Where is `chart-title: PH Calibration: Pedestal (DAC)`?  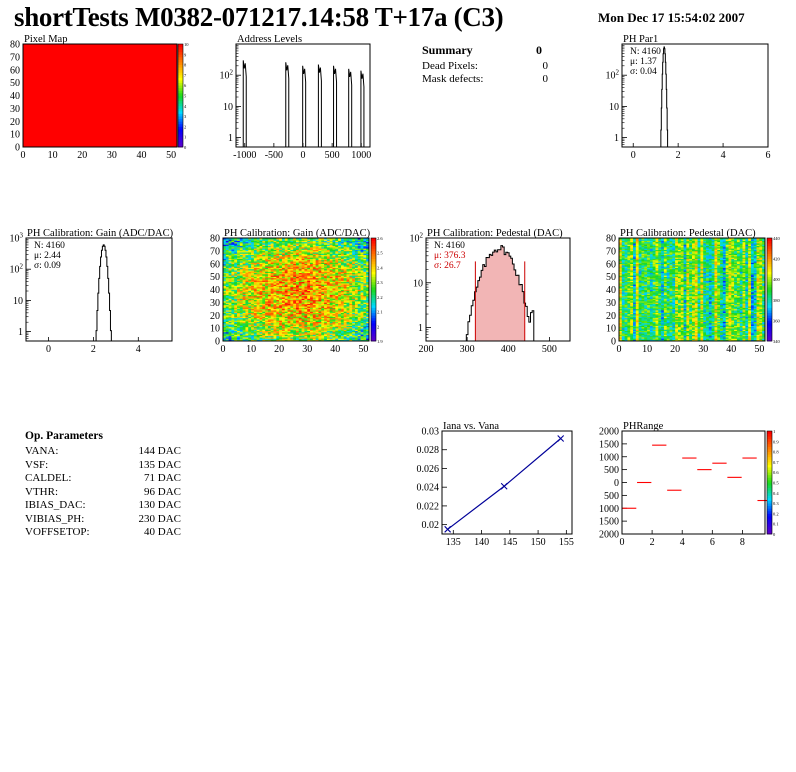
chart-title: PH Calibration: Pedestal (DAC) is located at coordinates (688, 233).